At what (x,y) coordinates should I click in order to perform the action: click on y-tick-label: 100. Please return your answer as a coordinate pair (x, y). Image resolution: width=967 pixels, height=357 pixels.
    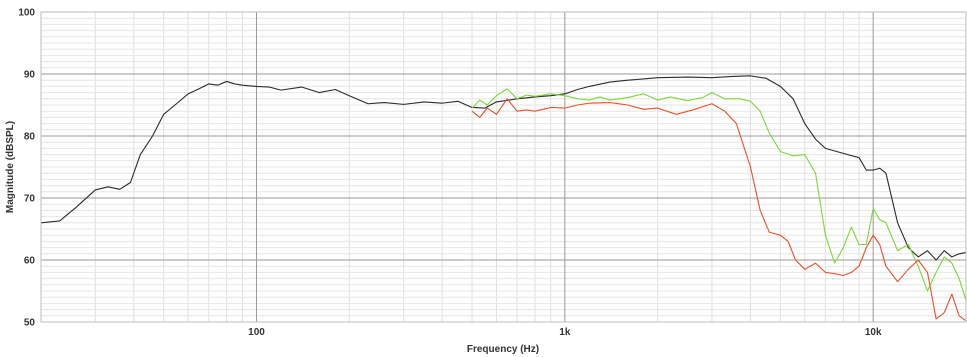
    Looking at the image, I should click on (26, 13).